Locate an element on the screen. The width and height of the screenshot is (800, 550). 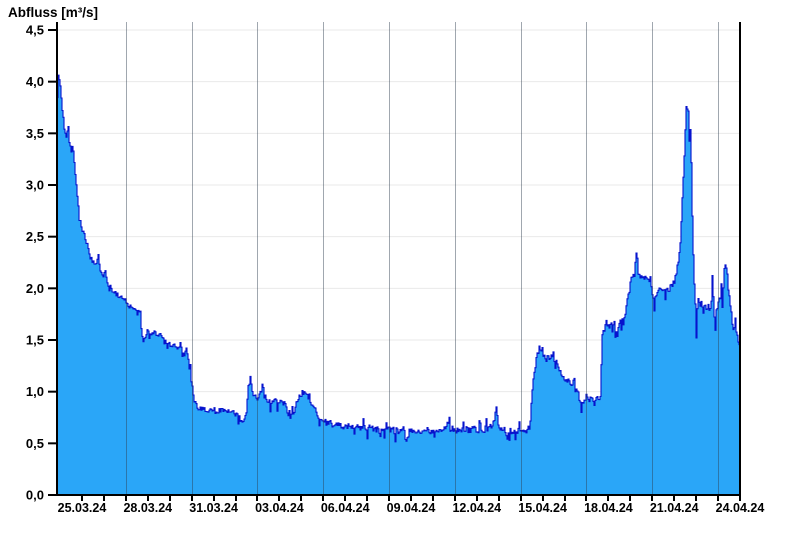
y-tick-label: 1,0 is located at coordinates (35, 391).